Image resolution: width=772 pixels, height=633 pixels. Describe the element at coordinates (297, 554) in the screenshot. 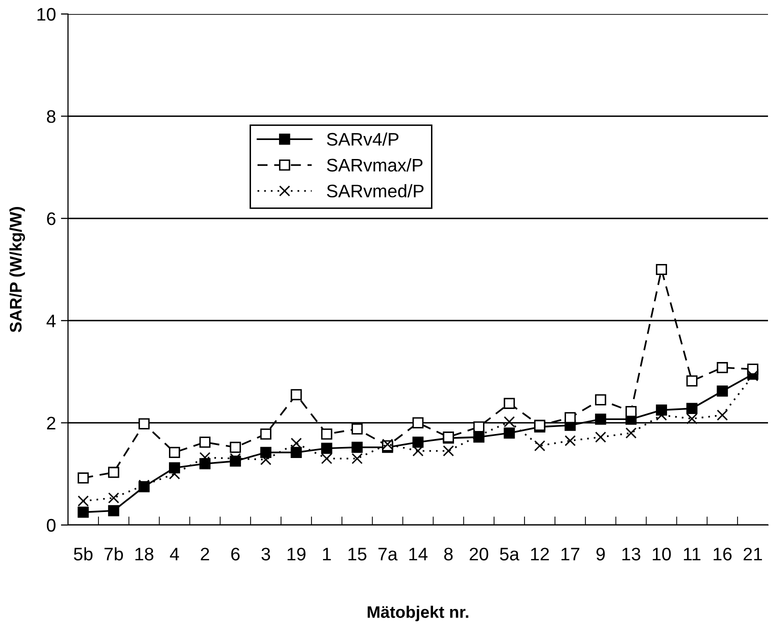

I see `x-tick-label: 19` at that location.